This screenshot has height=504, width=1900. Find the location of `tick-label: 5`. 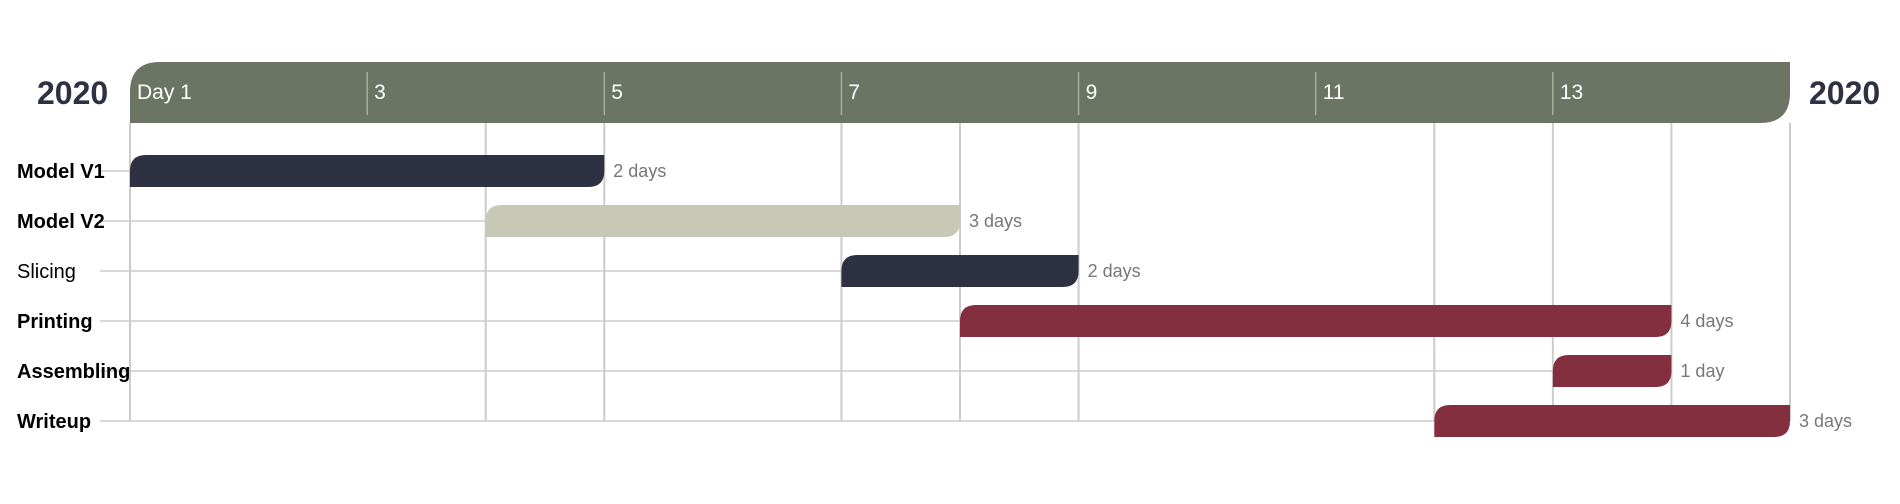

tick-label: 5 is located at coordinates (617, 92).